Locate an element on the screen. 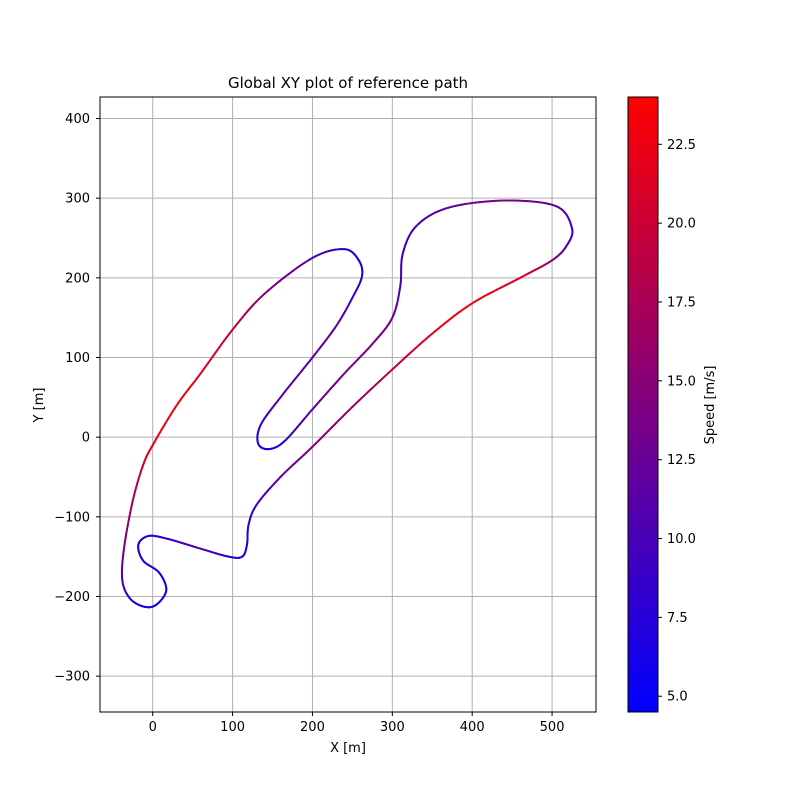 Image resolution: width=800 pixels, height=800 pixels. y-tick-label: 400 is located at coordinates (77, 119).